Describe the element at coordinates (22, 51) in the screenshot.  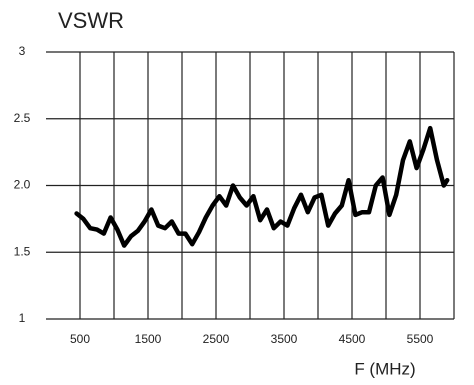
I see `y-tick-label: 3` at that location.